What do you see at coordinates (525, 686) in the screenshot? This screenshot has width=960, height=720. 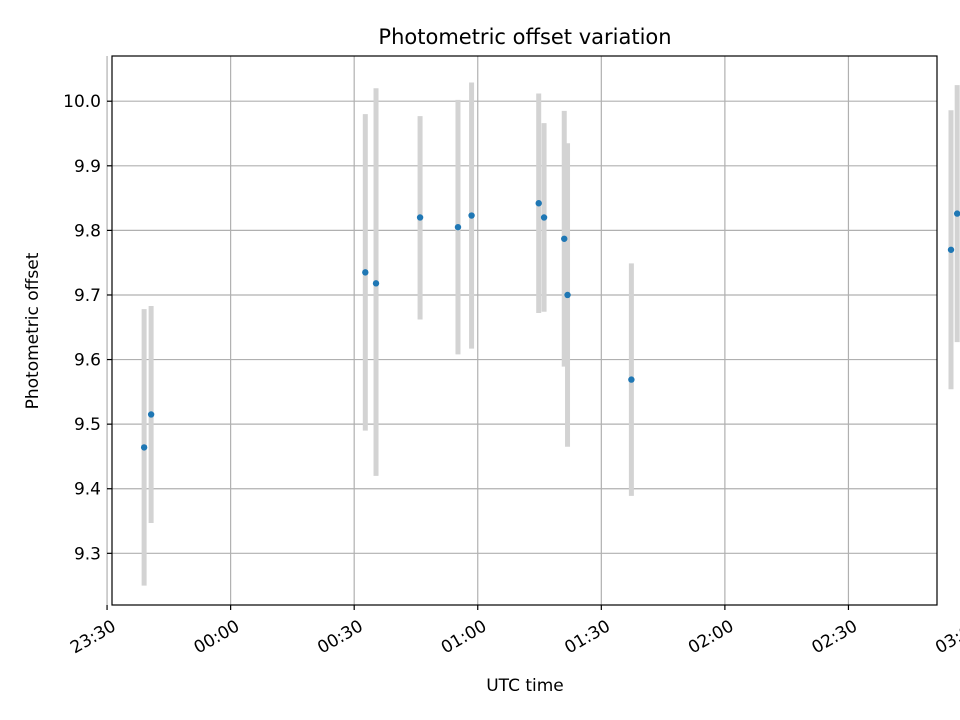 I see `x-axis-label: UTC time` at bounding box center [525, 686].